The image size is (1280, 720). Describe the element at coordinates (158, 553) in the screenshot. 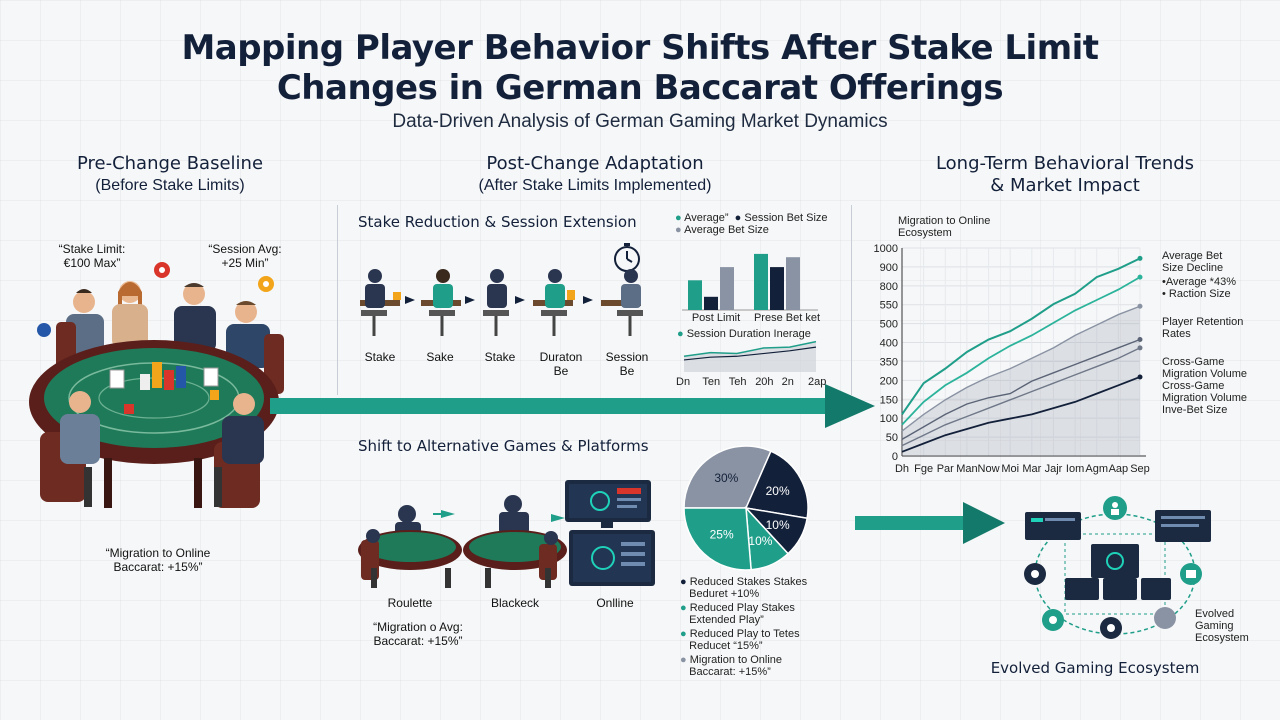

I see `left-migration-quote-line-1: “Migration to Online` at that location.